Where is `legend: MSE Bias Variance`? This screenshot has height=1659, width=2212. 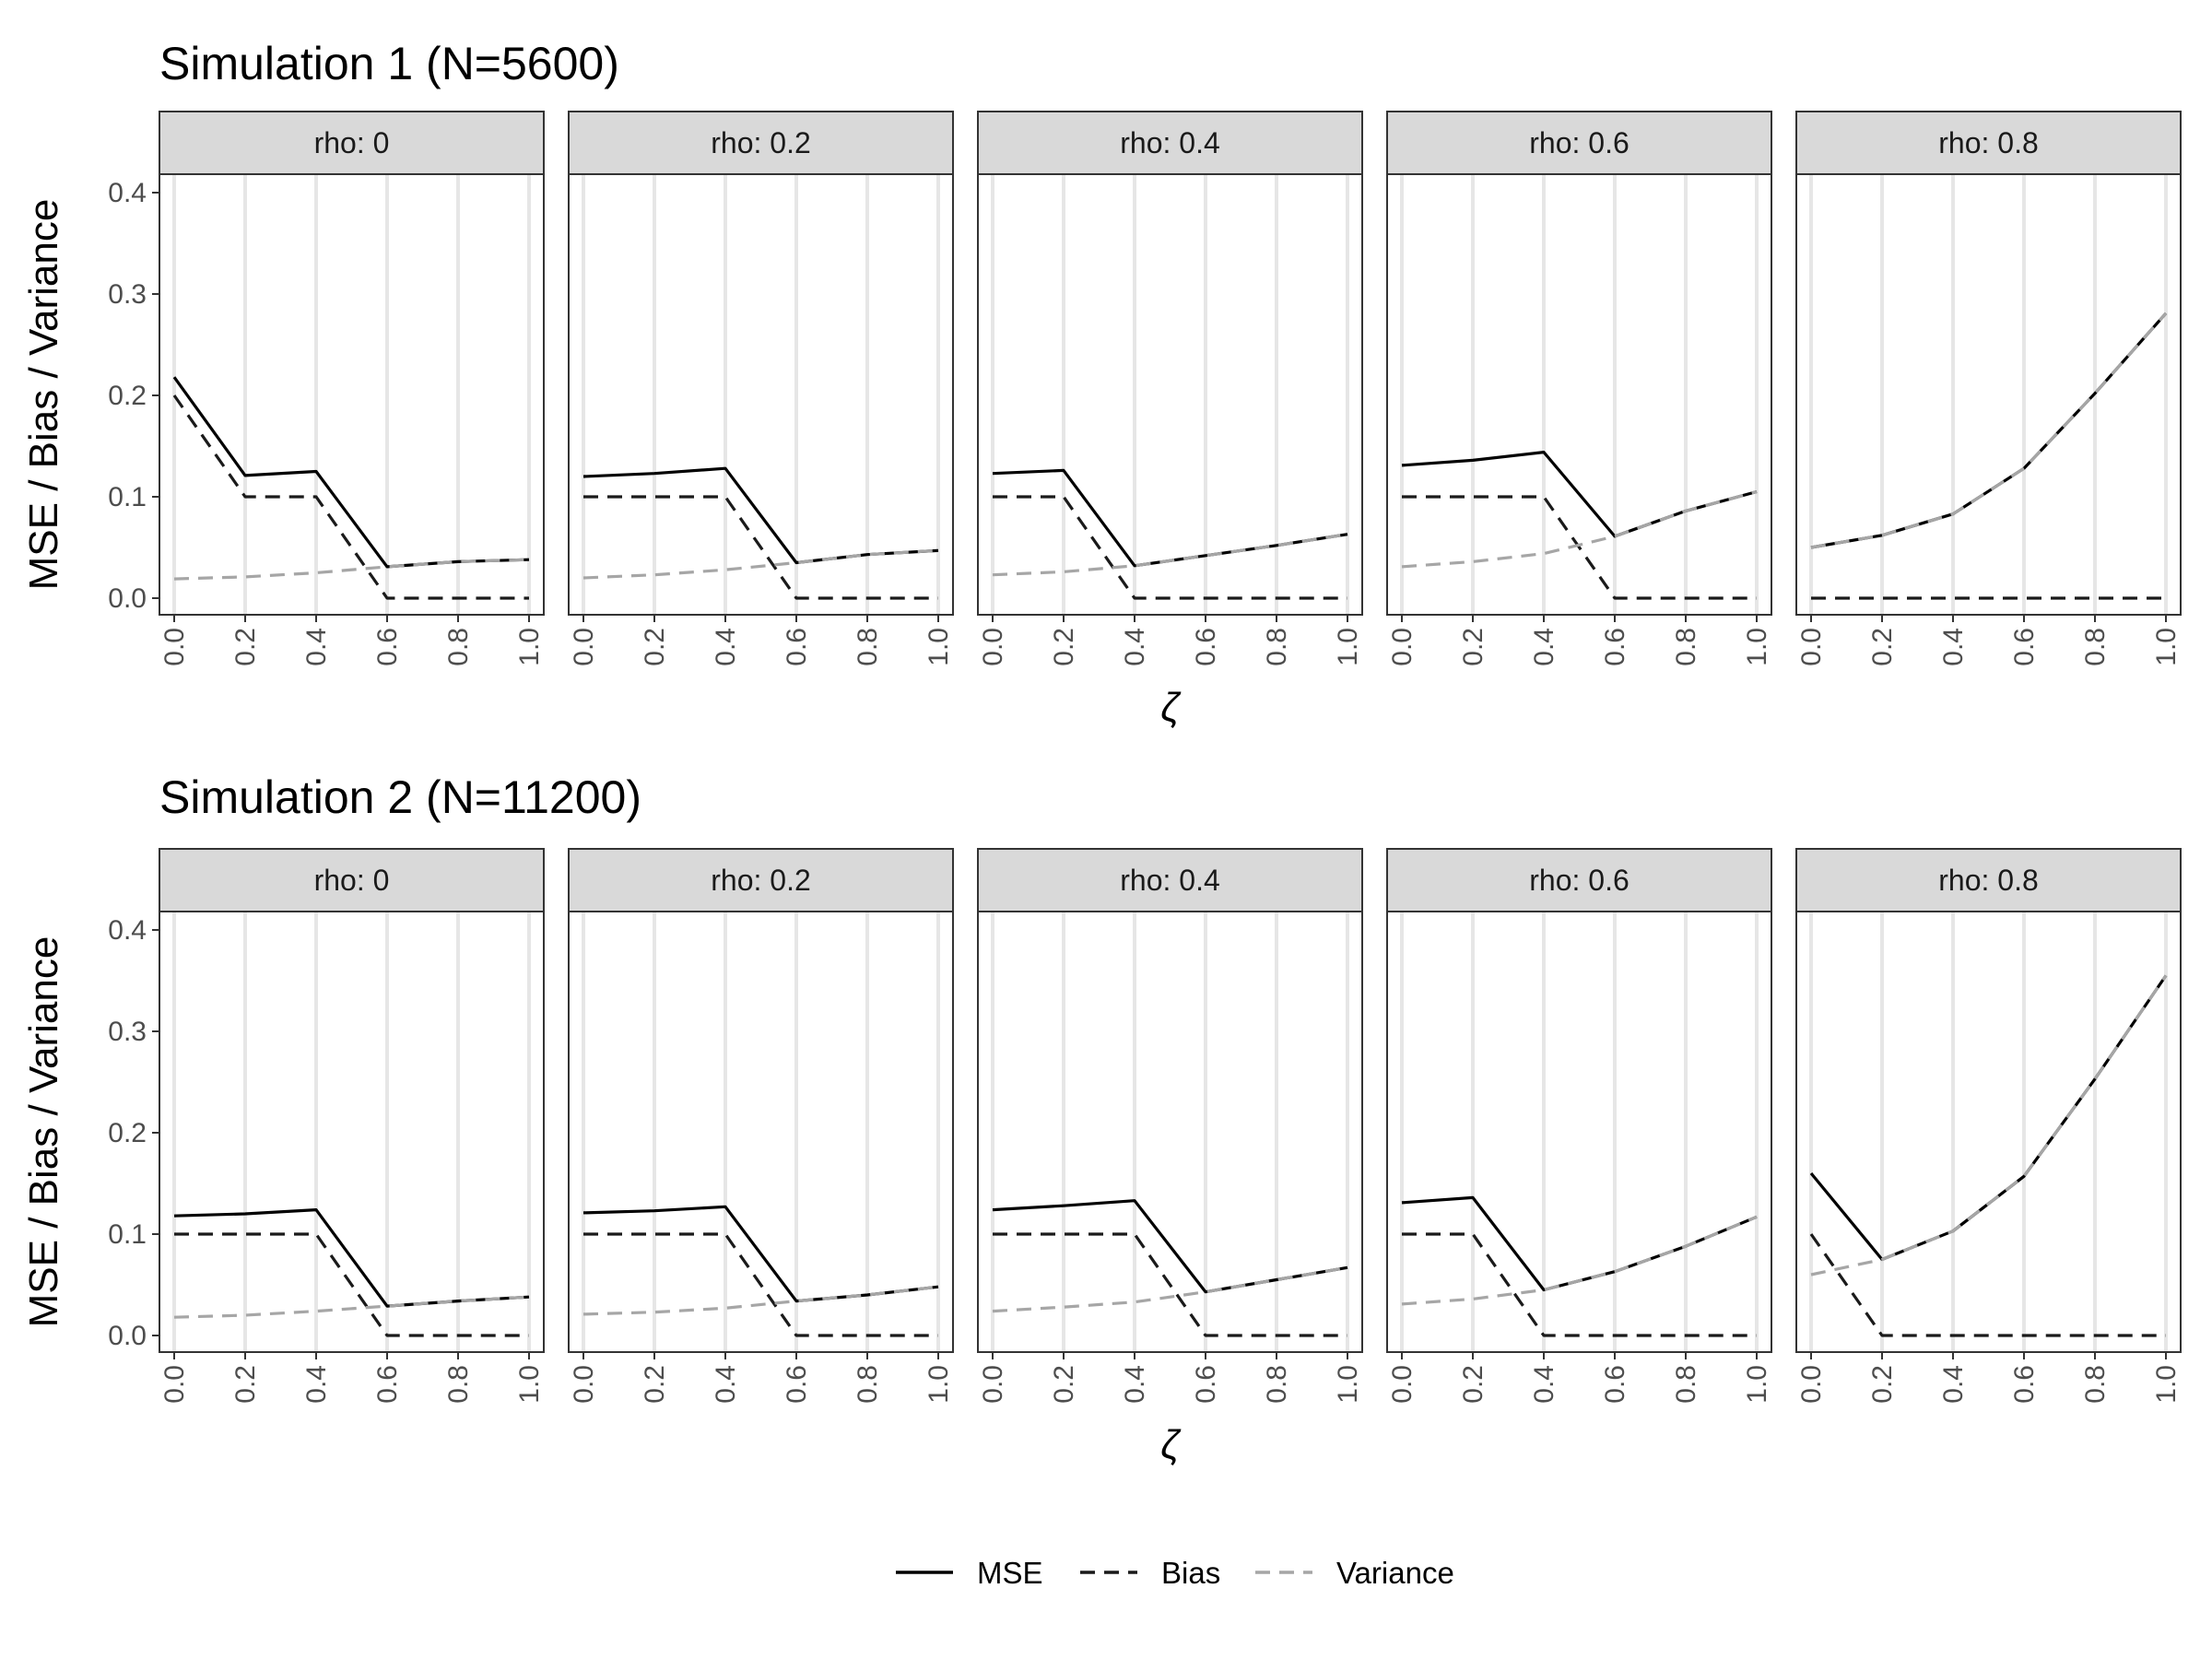 legend: MSE Bias Variance is located at coordinates (1175, 1573).